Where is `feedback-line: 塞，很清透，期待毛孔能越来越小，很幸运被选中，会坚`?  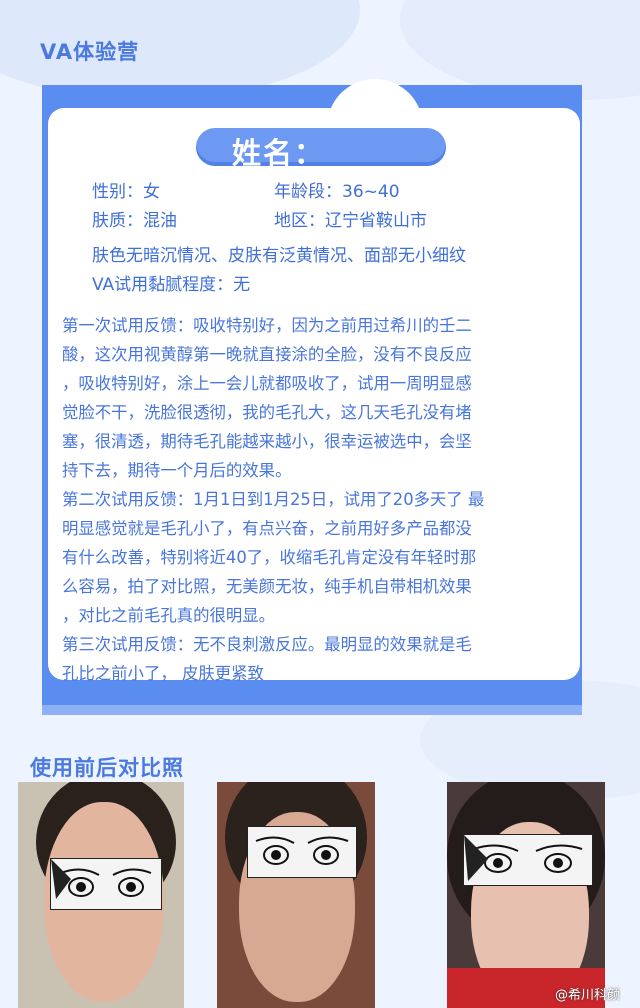 feedback-line: 塞，很清透，期待毛孔能越来越小，很幸运被选中，会坚 is located at coordinates (267, 441).